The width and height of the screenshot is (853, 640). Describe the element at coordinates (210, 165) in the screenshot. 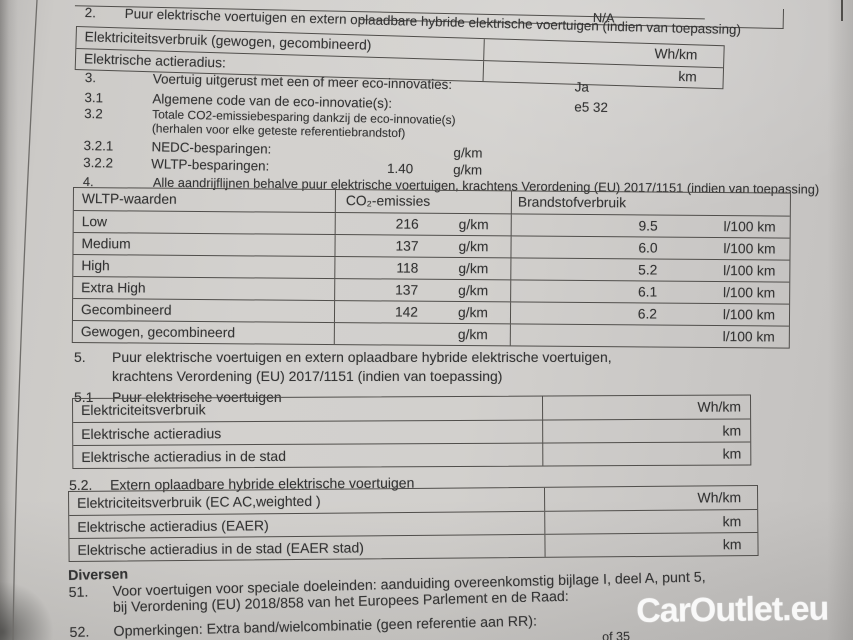

I see `item-label: WLTP-besparingen:` at that location.